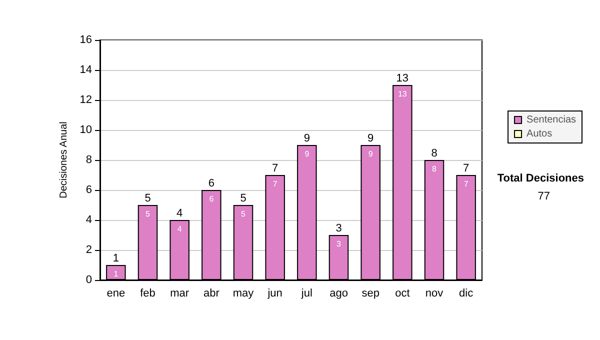 The width and height of the screenshot is (600, 340). I want to click on data-label: 3, so click(339, 244).